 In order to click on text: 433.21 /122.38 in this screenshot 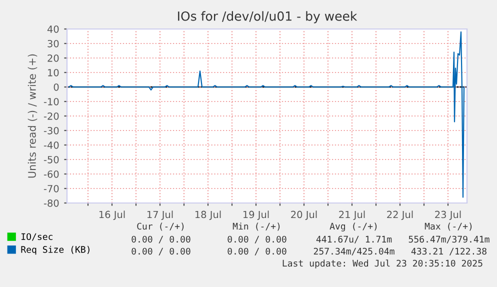, I will do `click(448, 252)`.